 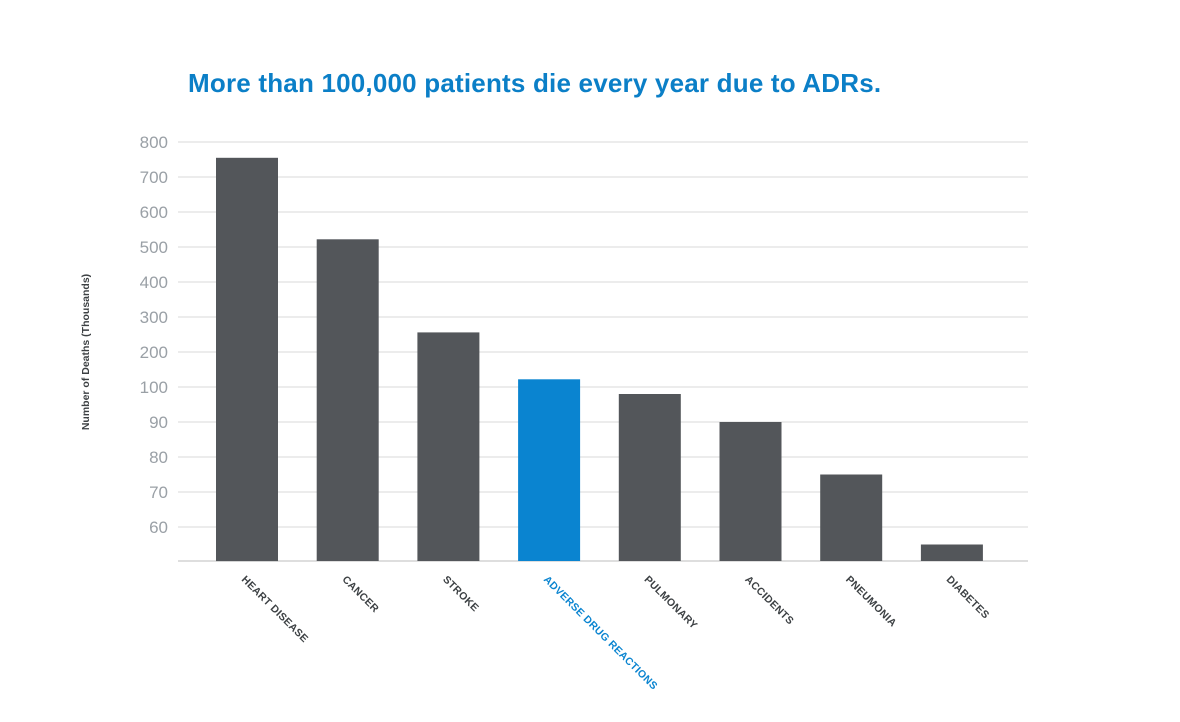 What do you see at coordinates (871, 602) in the screenshot?
I see `x-category-label: PNEUMONIA` at bounding box center [871, 602].